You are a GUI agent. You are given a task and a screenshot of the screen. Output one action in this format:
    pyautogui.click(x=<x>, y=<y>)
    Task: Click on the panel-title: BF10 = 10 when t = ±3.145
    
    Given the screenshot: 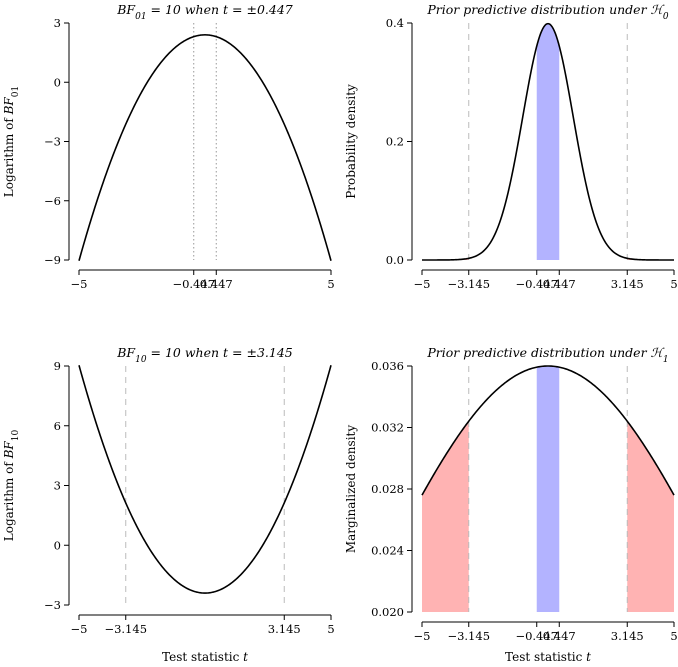 What is the action you would take?
    pyautogui.click(x=204, y=355)
    